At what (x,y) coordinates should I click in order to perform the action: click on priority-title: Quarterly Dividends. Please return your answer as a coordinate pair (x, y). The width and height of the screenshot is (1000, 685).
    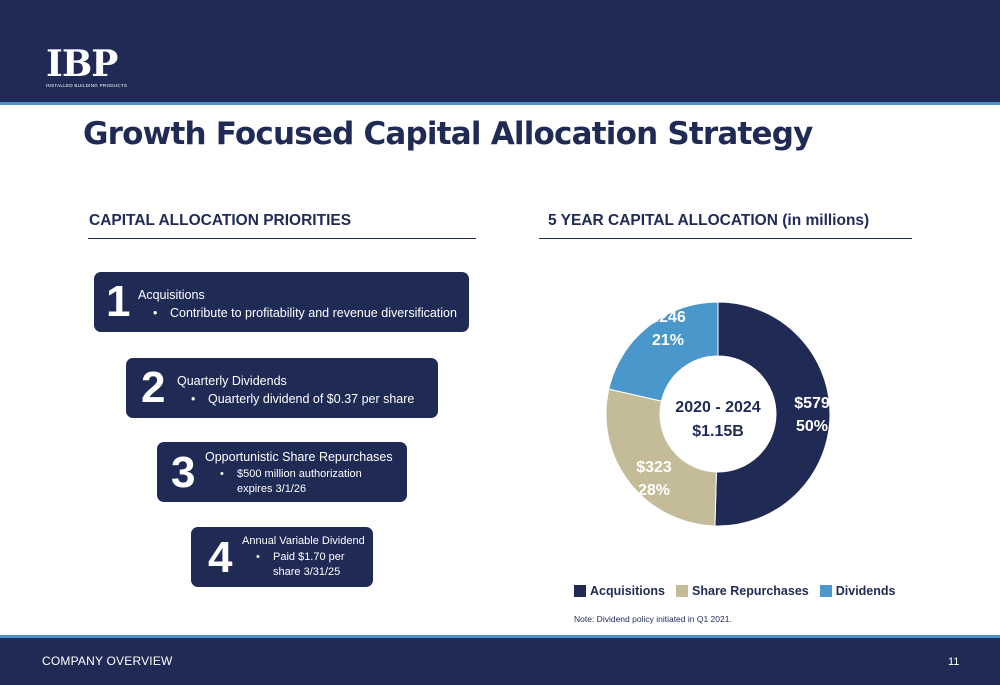
    Looking at the image, I should click on (232, 381).